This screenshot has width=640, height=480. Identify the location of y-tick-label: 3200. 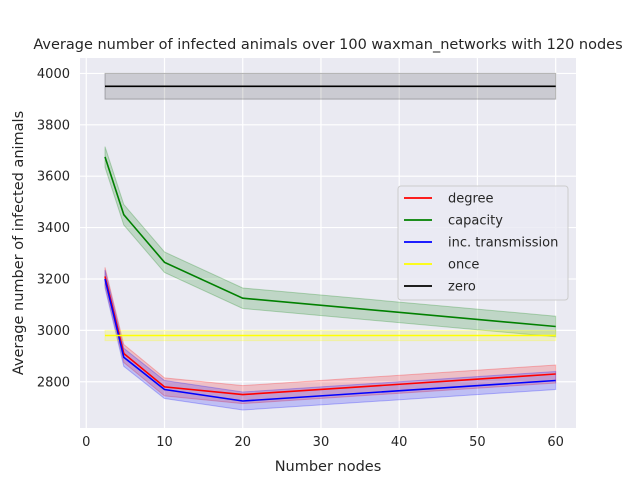
(53, 279).